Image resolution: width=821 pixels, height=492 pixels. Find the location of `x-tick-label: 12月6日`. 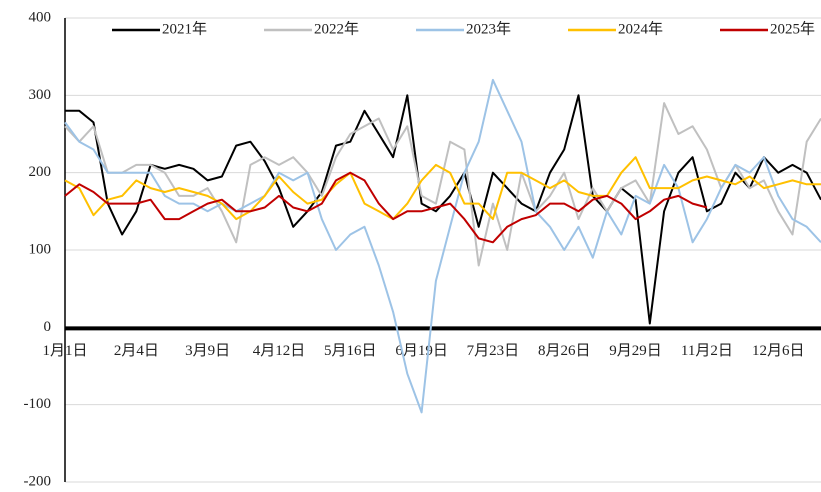

x-tick-label: 12月6日 is located at coordinates (778, 351).